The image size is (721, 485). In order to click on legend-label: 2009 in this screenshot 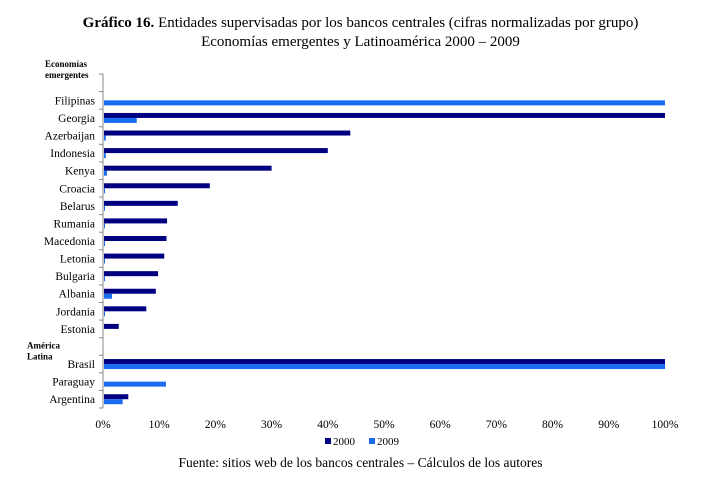, I will do `click(388, 442)`.